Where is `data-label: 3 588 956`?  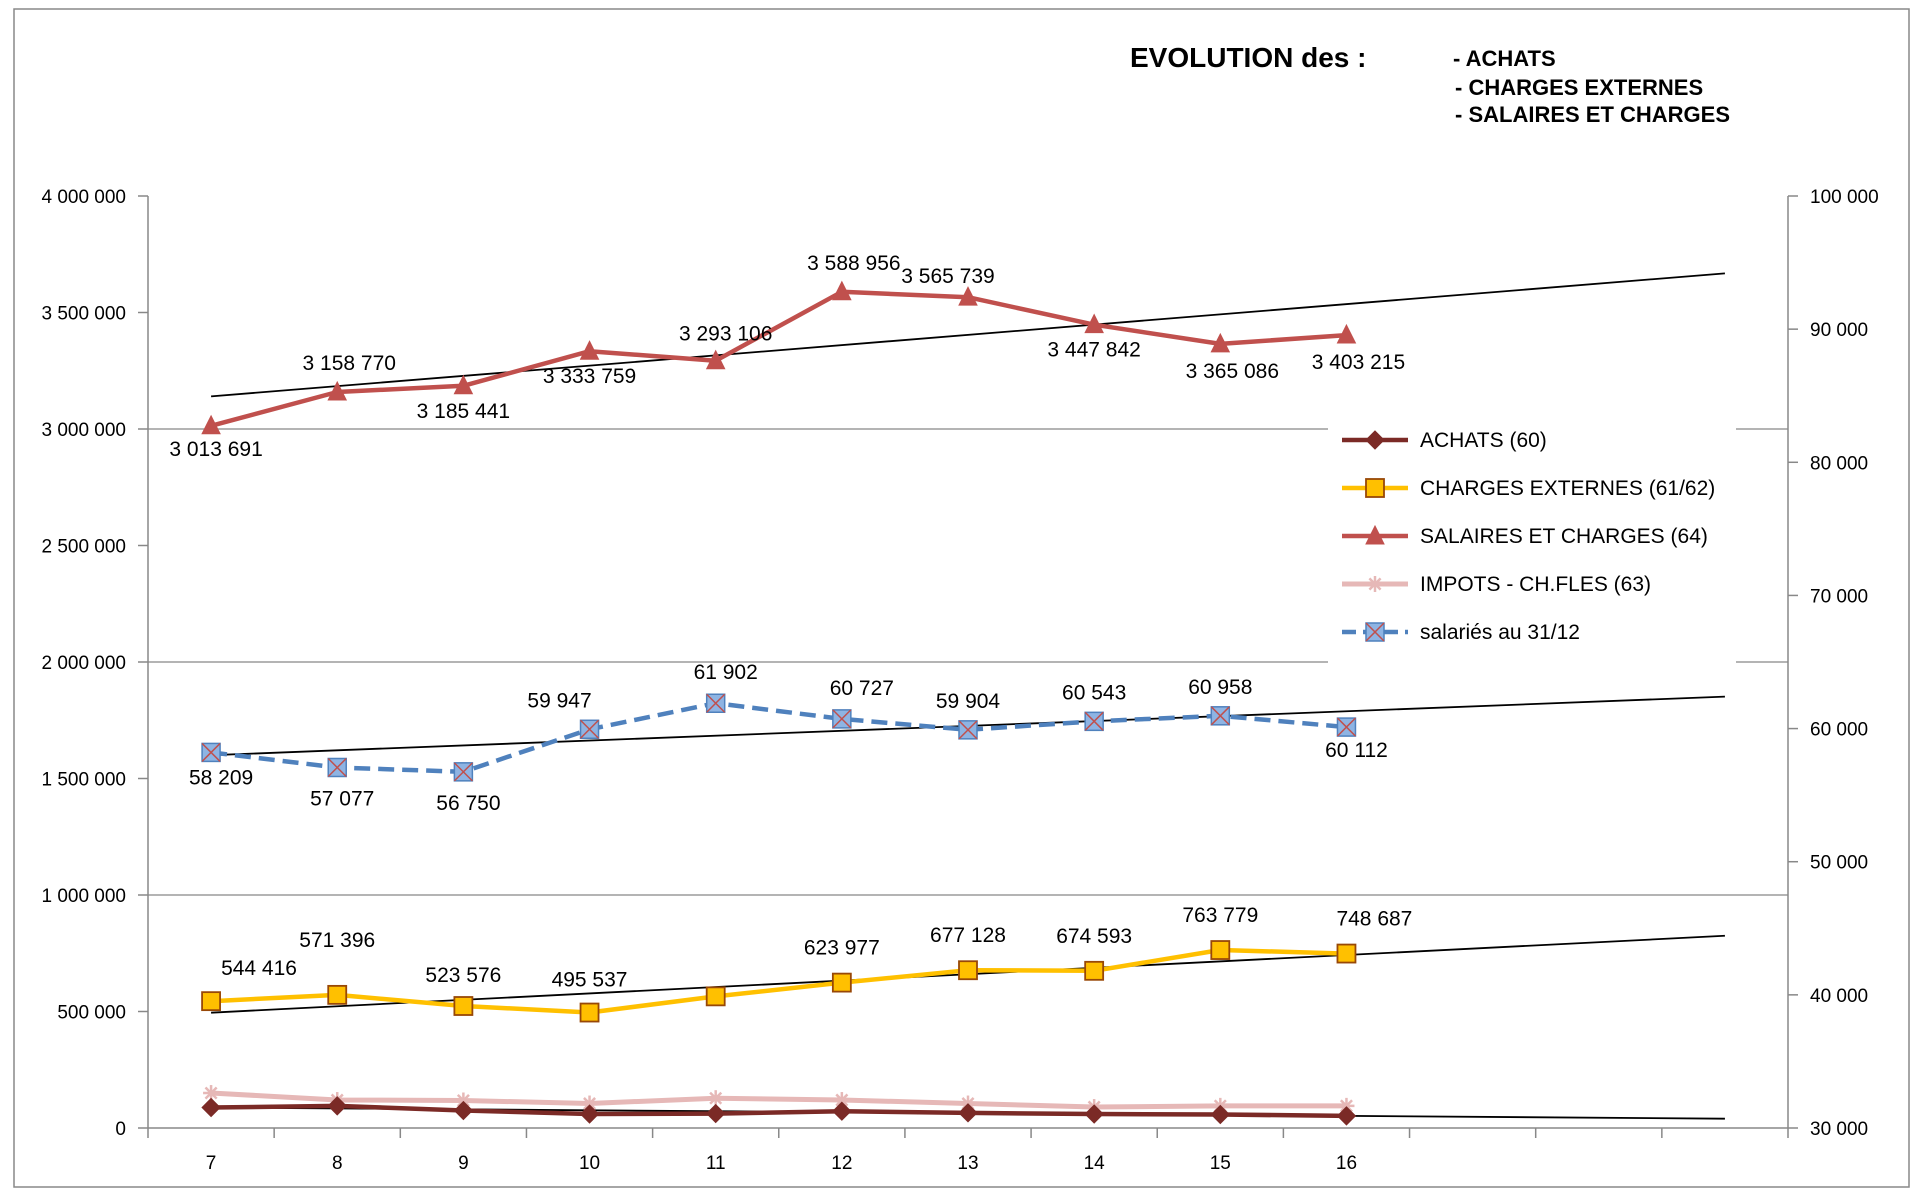 data-label: 3 588 956 is located at coordinates (853, 263).